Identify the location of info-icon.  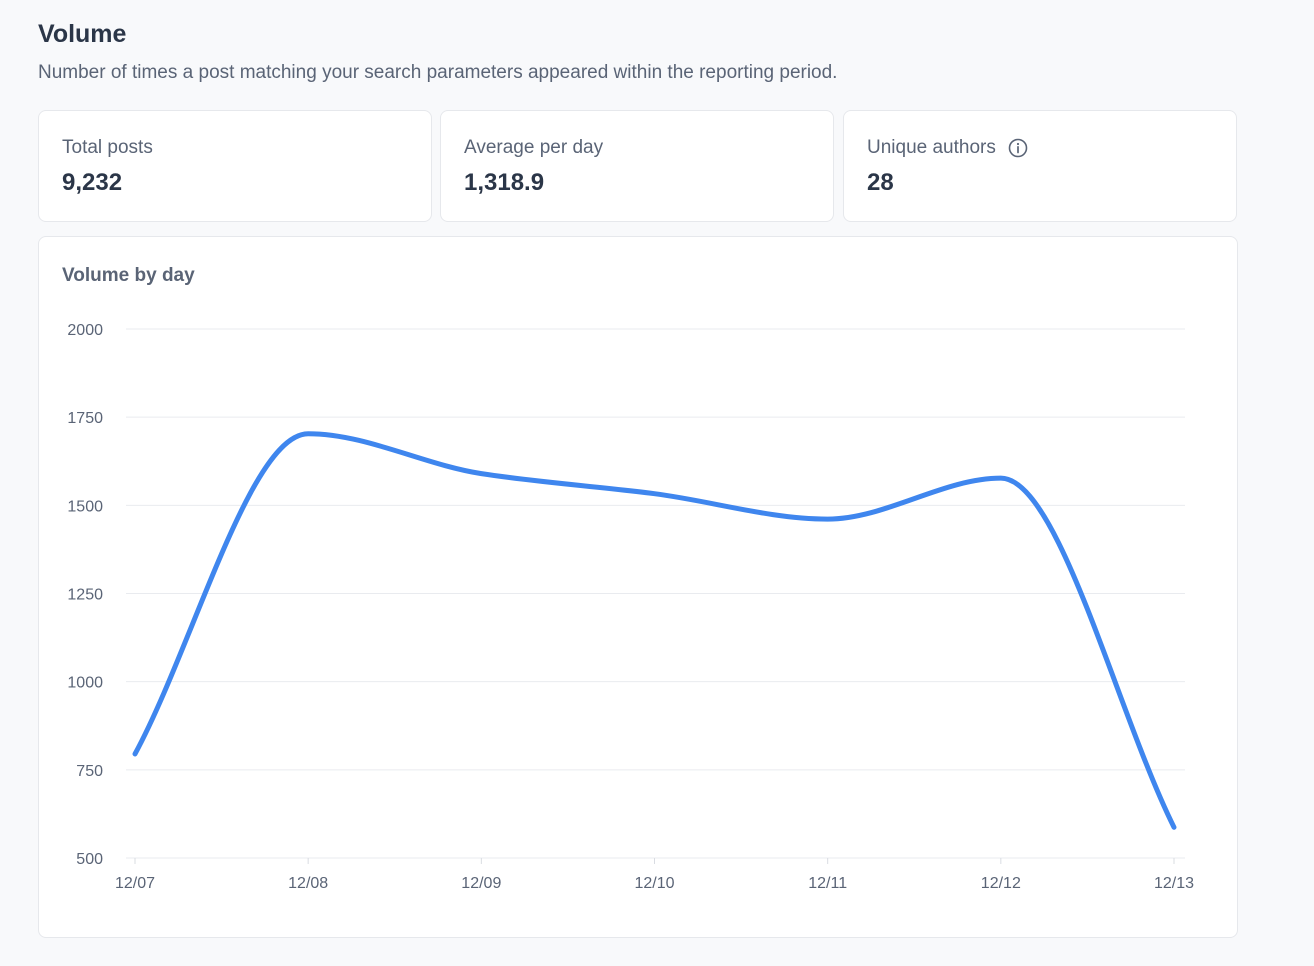
(1018, 148).